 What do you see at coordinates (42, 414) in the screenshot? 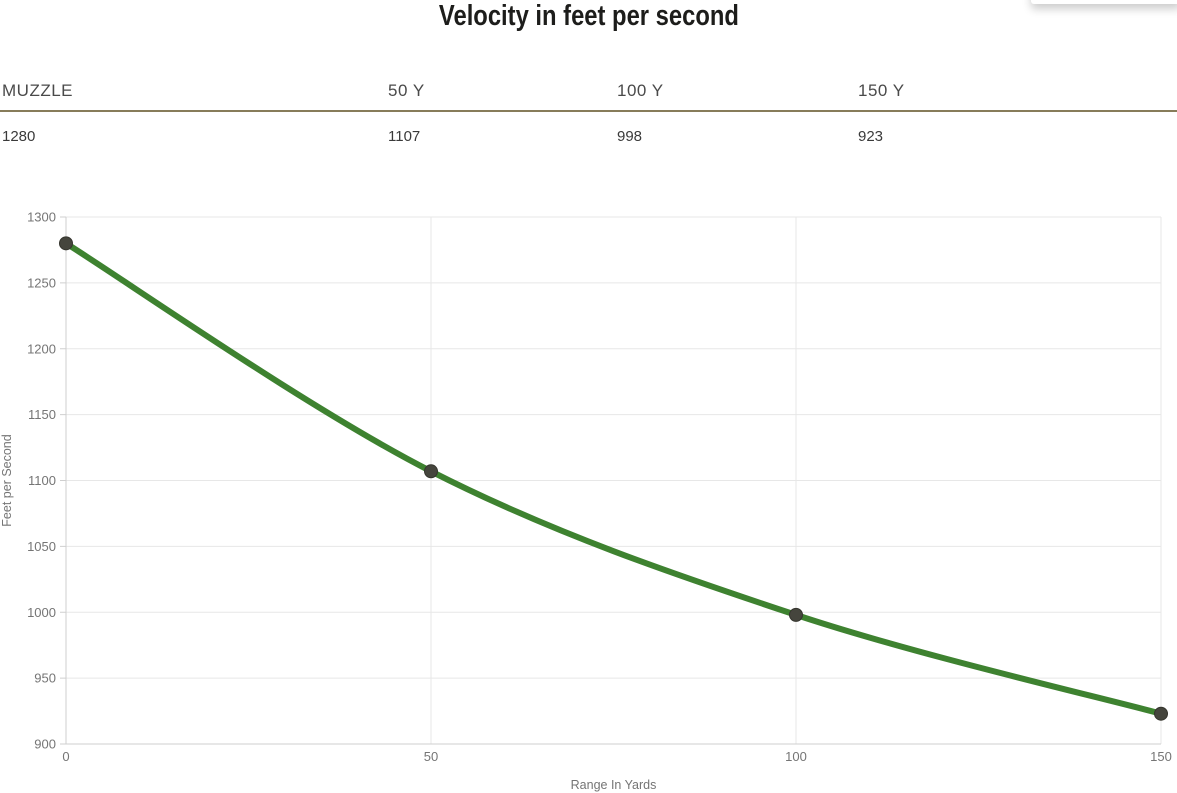
I see `y-tick-label: 1150` at bounding box center [42, 414].